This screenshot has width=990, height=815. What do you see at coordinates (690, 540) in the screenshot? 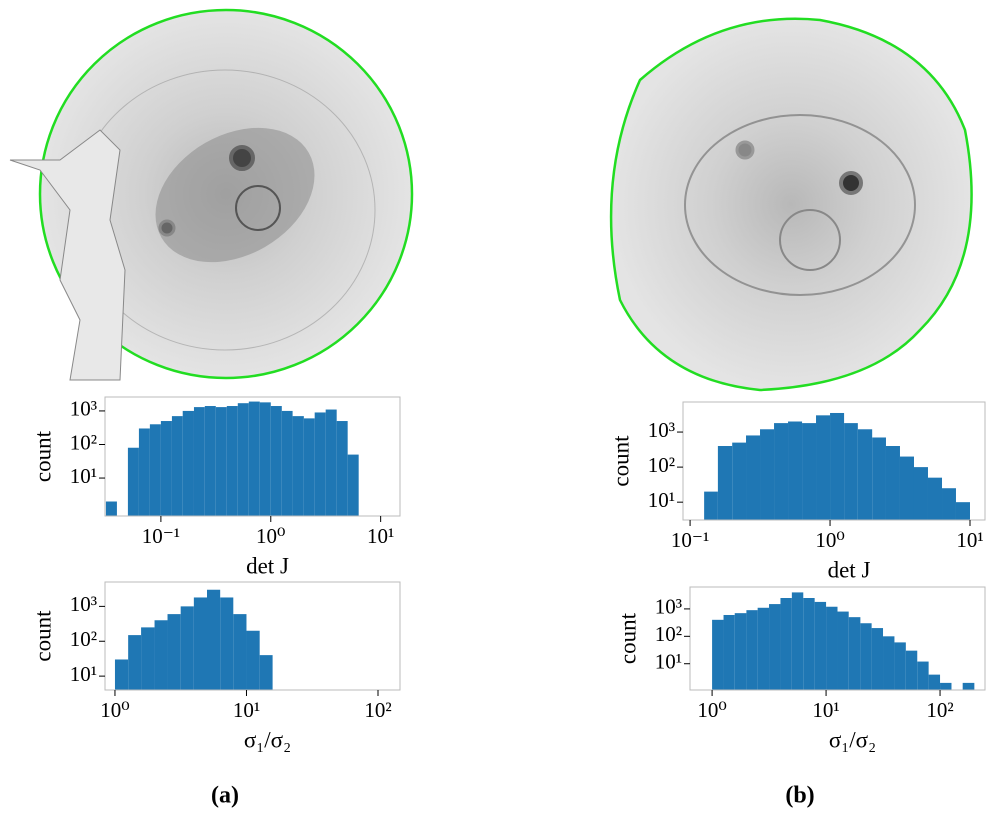
I see `x-tick-label: 10⁻¹` at bounding box center [690, 540].